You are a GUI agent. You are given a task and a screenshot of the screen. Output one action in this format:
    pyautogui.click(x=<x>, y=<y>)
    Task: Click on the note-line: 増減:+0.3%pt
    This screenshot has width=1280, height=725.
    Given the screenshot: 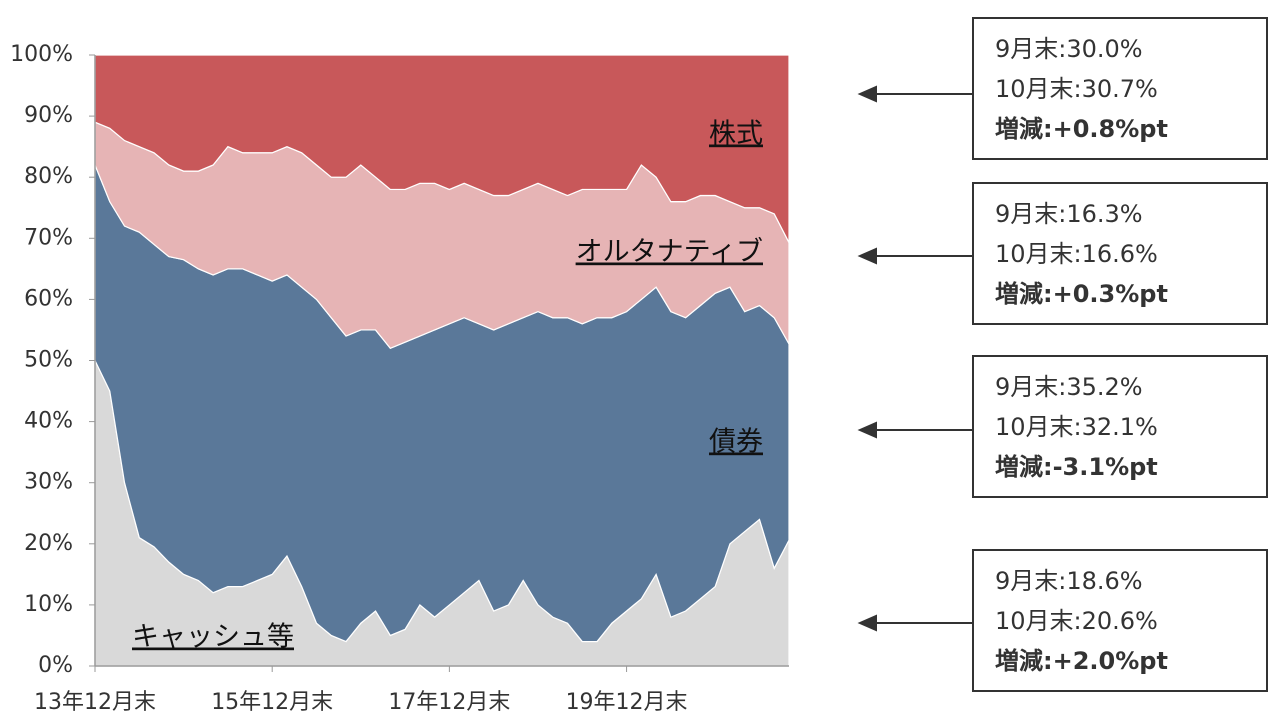 What is the action you would take?
    pyautogui.click(x=1081, y=294)
    